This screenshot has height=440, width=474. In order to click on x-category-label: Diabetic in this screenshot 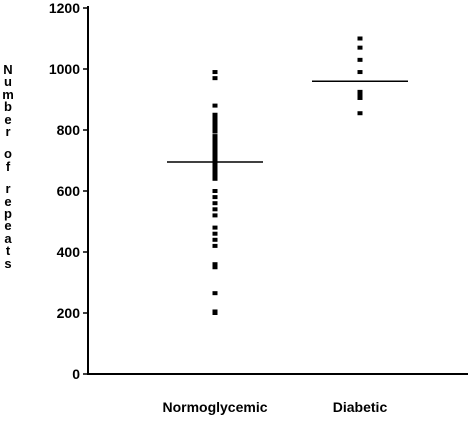, I will do `click(360, 407)`.